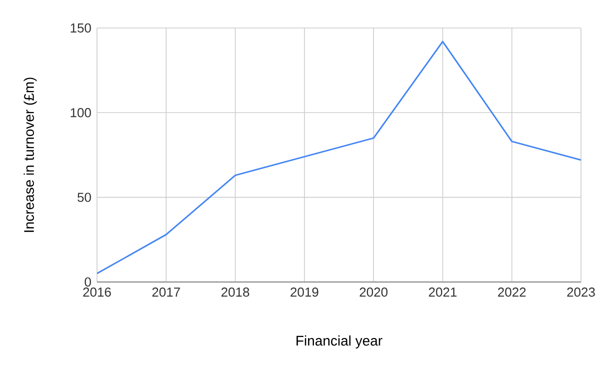 This screenshot has width=600, height=371. What do you see at coordinates (87, 282) in the screenshot?
I see `y-tick-label: 0` at bounding box center [87, 282].